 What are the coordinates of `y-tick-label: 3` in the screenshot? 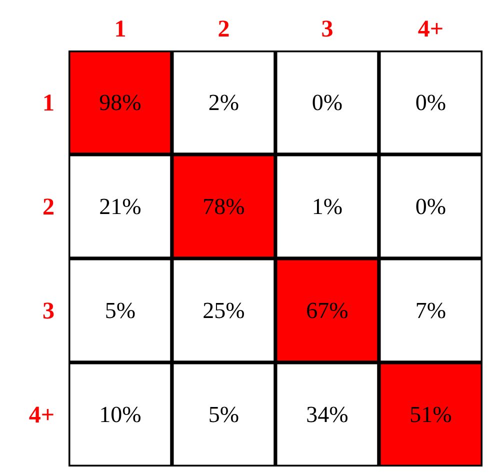 It's located at (48, 311).